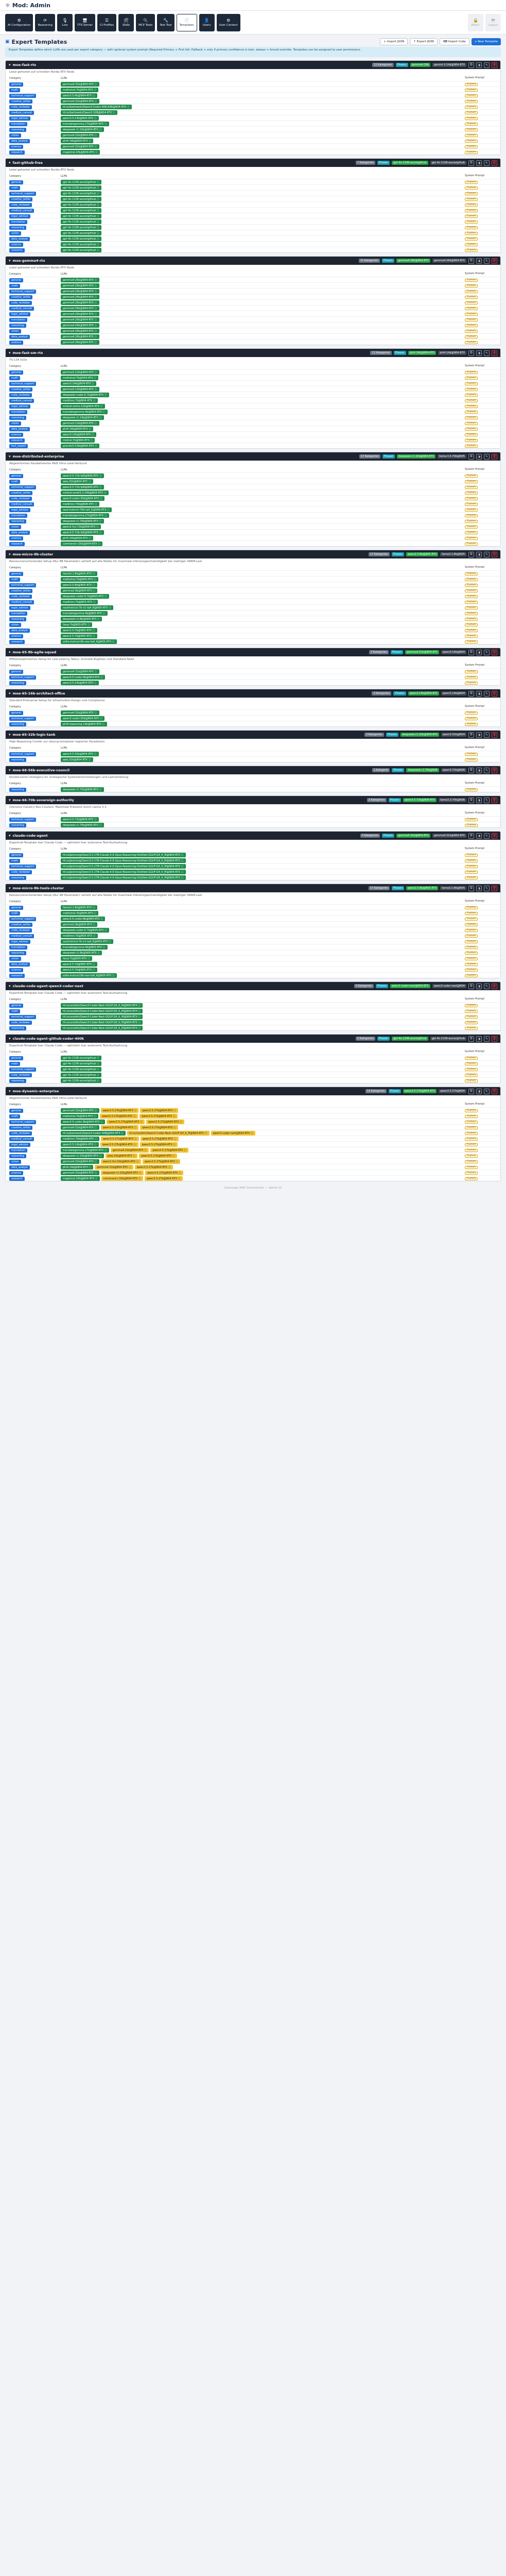 Image resolution: width=506 pixels, height=2576 pixels. I want to click on nav-user-content-button: ⚙ User Content, so click(228, 22).